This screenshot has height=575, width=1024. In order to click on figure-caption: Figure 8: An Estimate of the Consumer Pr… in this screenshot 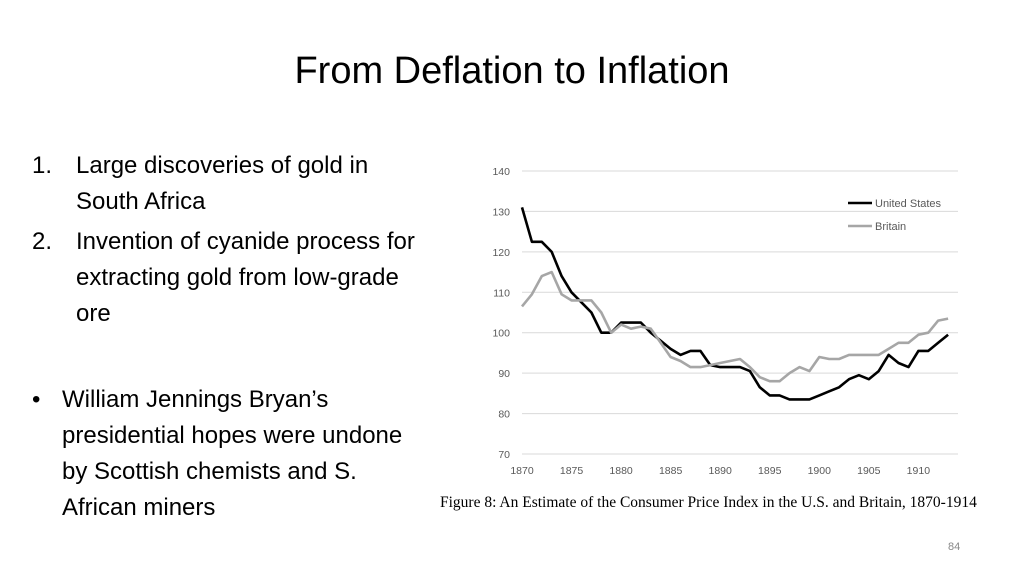, I will do `click(708, 502)`.